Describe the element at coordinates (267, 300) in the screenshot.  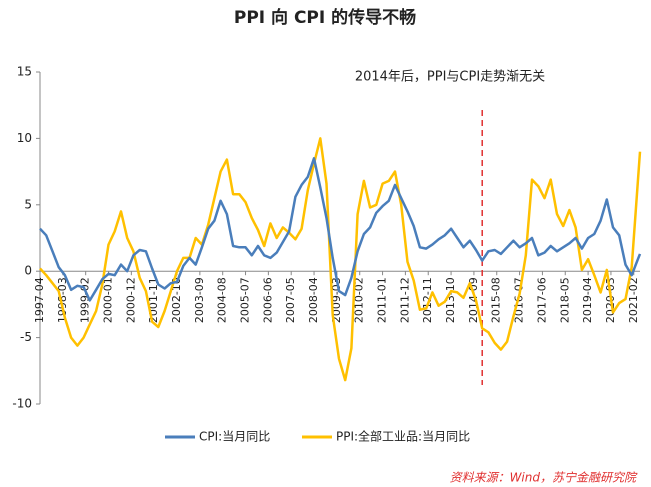
I see `x-tick-label: 2006-06` at that location.